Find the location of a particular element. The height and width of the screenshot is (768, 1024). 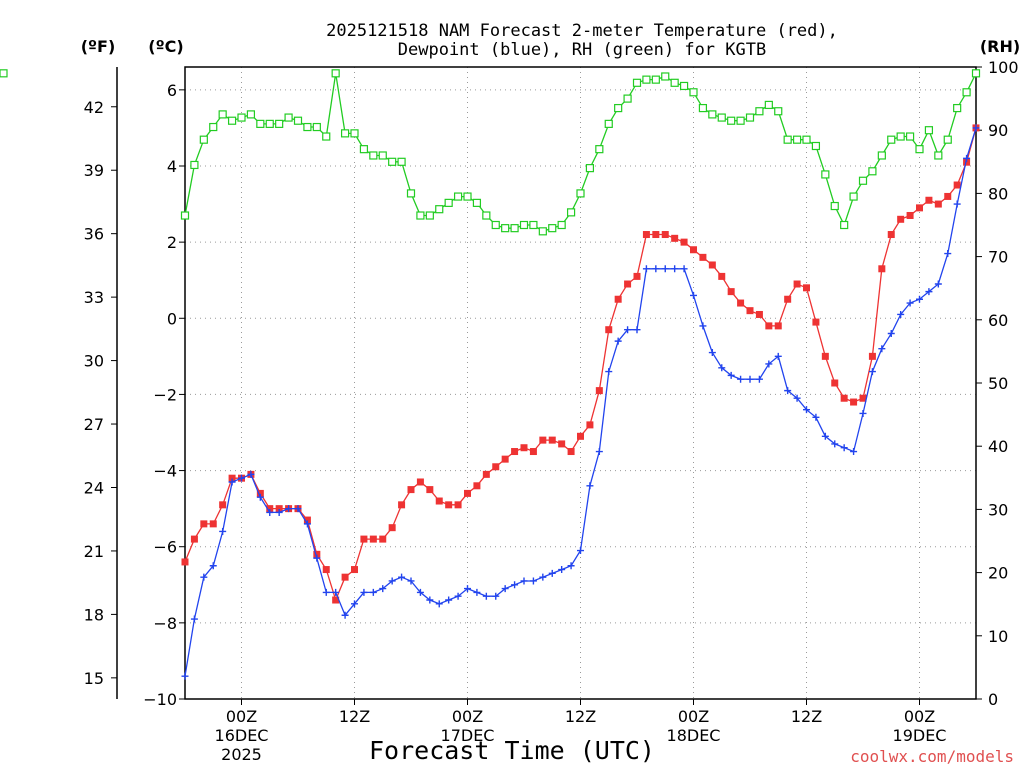

fahrenheit-tick-label: 30 is located at coordinates (94, 361).